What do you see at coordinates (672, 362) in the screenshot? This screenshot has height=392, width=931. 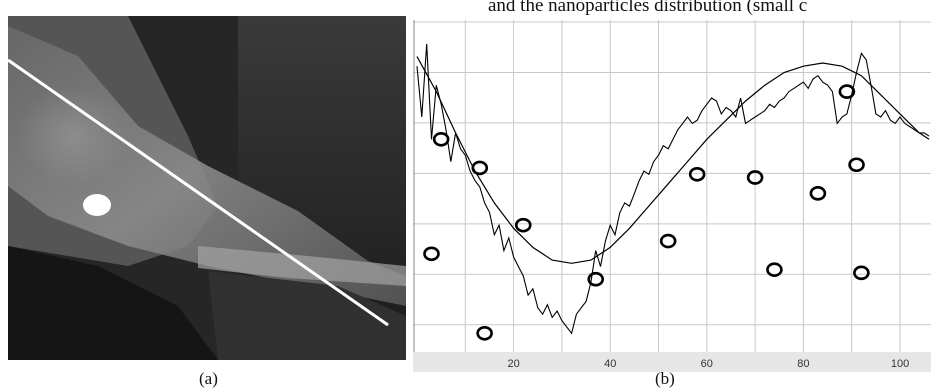 I see `x-axis-bar` at bounding box center [672, 362].